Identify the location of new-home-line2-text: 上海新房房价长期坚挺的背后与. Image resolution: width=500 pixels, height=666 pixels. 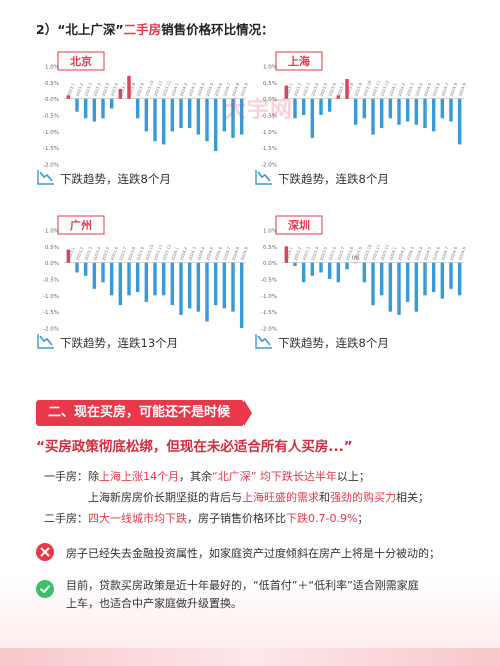
(165, 497).